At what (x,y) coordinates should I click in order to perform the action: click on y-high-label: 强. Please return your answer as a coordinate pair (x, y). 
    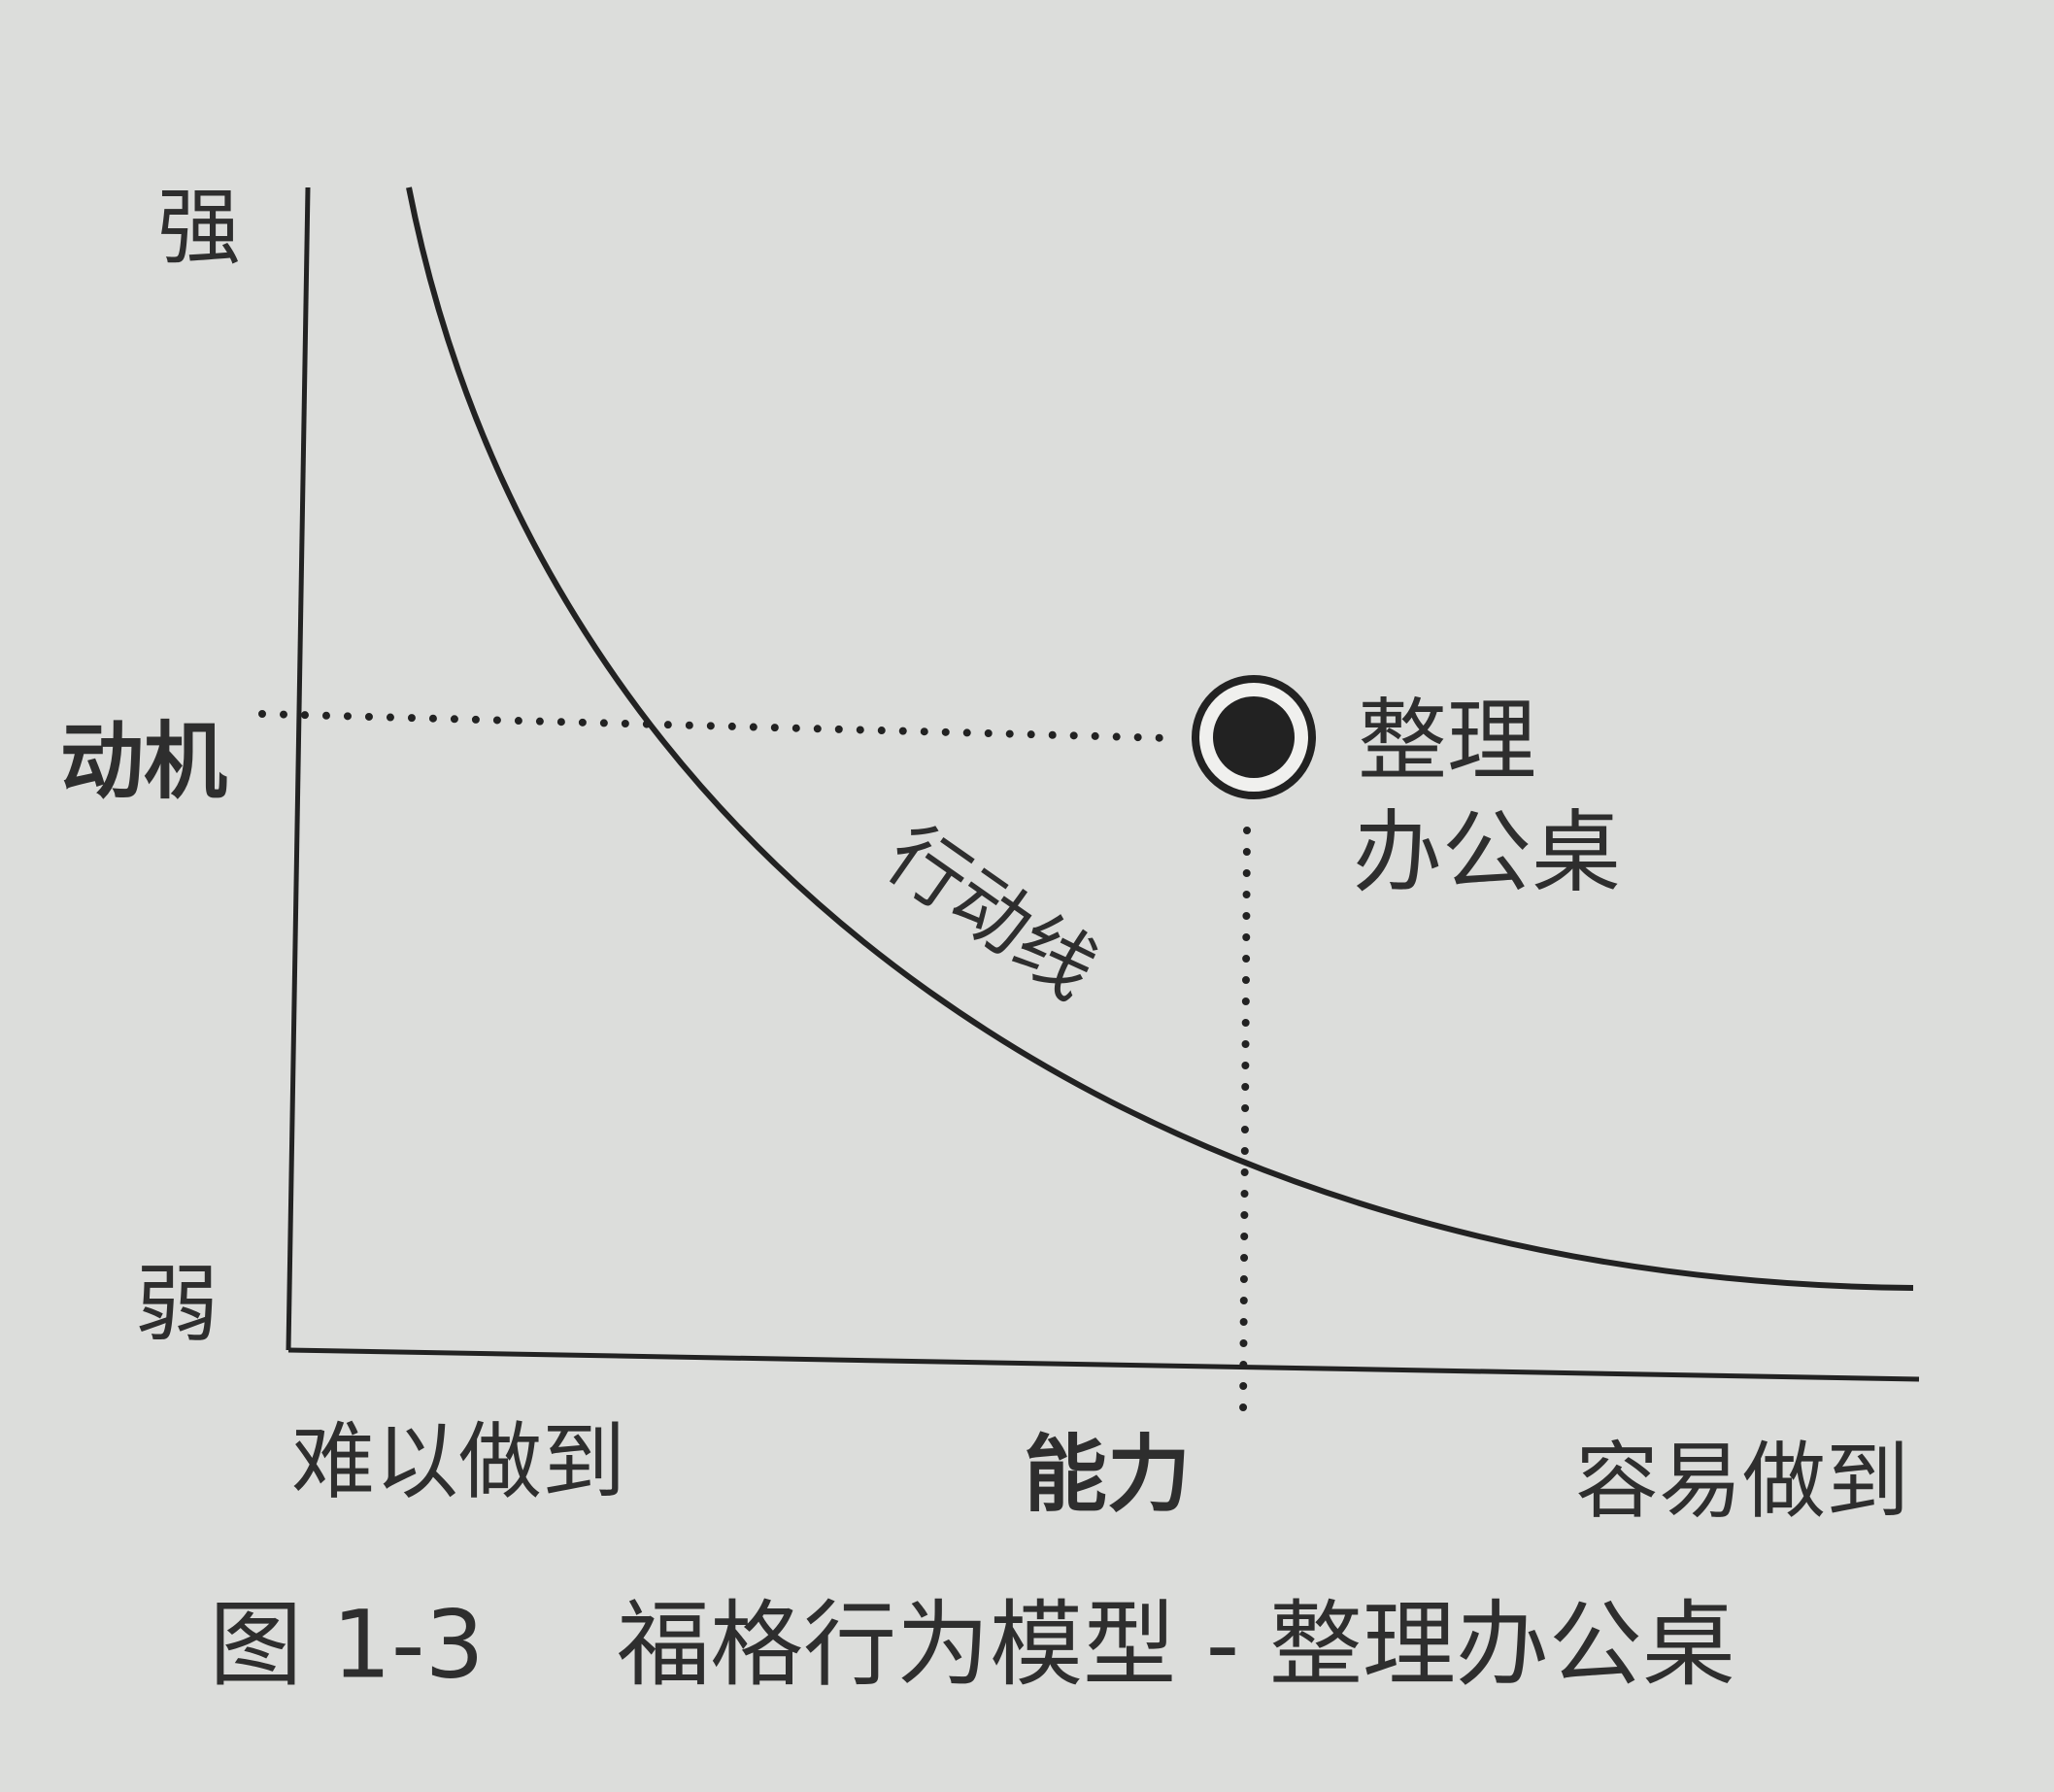
    Looking at the image, I should click on (199, 227).